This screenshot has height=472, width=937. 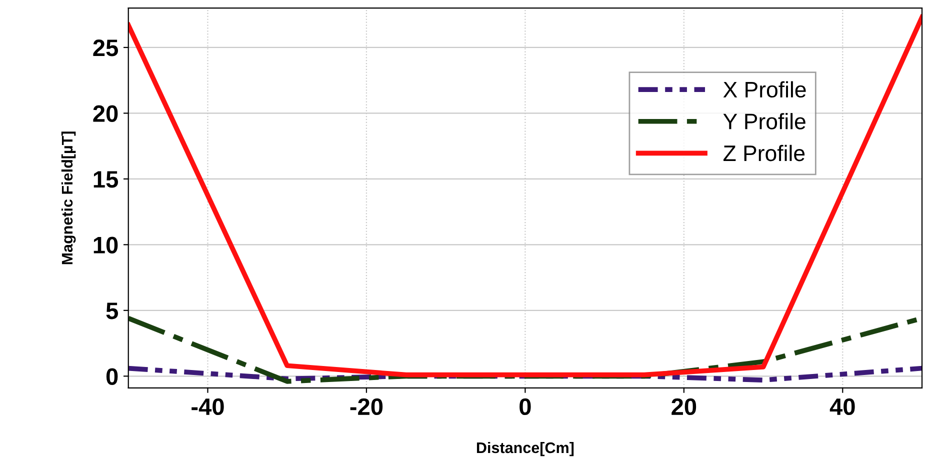 What do you see at coordinates (764, 153) in the screenshot?
I see `legend-label: Z Profile` at bounding box center [764, 153].